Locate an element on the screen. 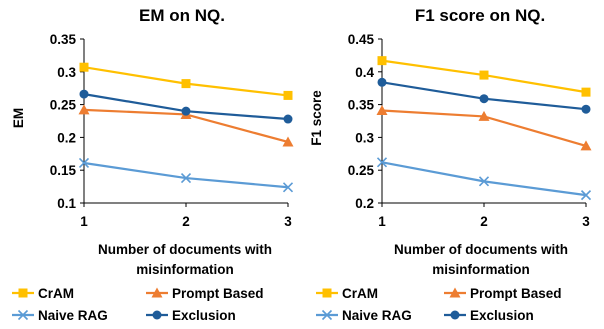 This screenshot has height=329, width=604. y-axis-label: EM is located at coordinates (18, 118).